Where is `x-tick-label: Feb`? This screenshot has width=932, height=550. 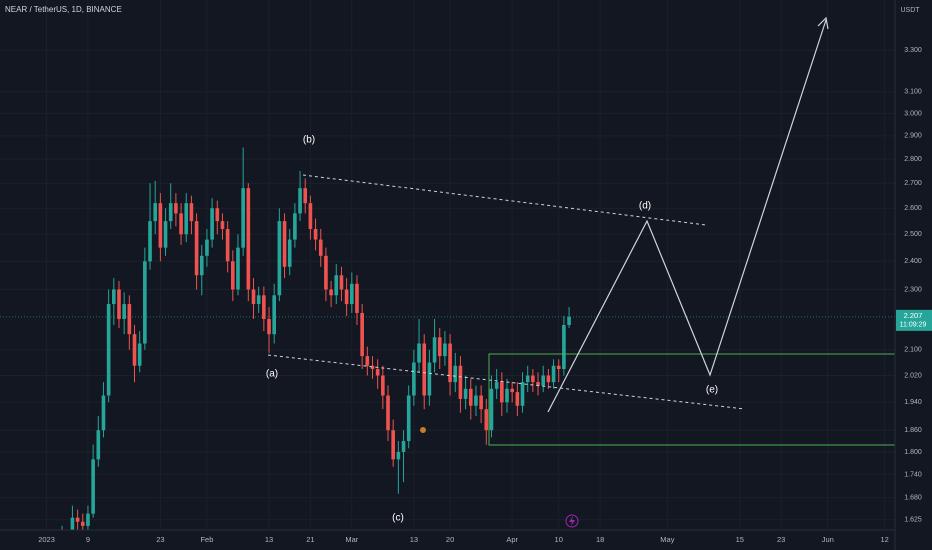
x-tick-label: Feb is located at coordinates (206, 539).